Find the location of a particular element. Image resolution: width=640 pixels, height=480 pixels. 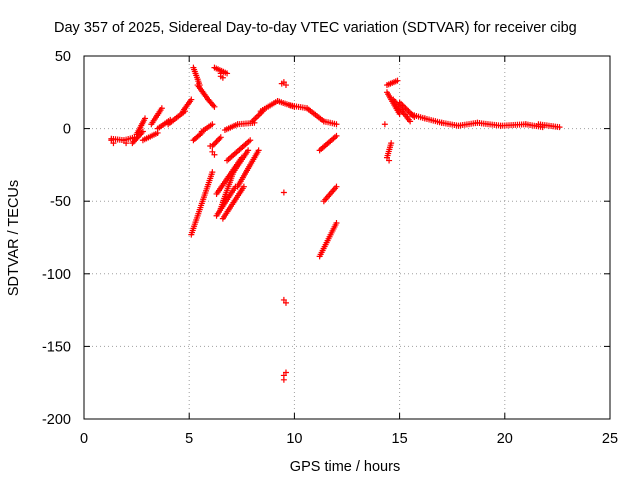

x-axis-label: GPS time / hours is located at coordinates (345, 467).